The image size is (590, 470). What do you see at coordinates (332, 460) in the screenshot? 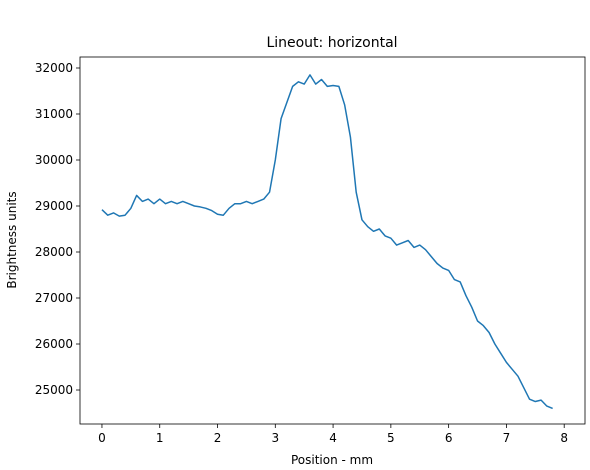
I see `x-axis-label: Position - mm` at bounding box center [332, 460].